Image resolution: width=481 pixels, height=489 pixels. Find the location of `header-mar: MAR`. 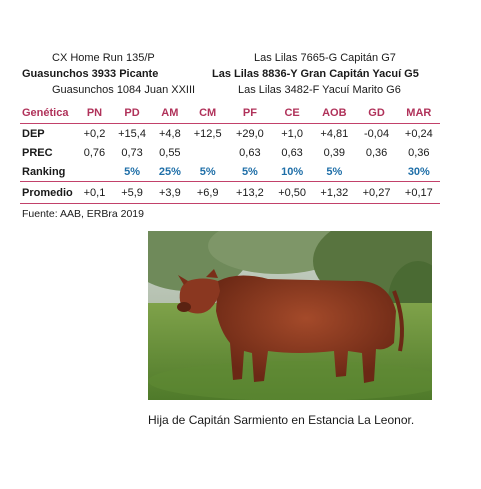

header-mar: MAR is located at coordinates (418, 113).